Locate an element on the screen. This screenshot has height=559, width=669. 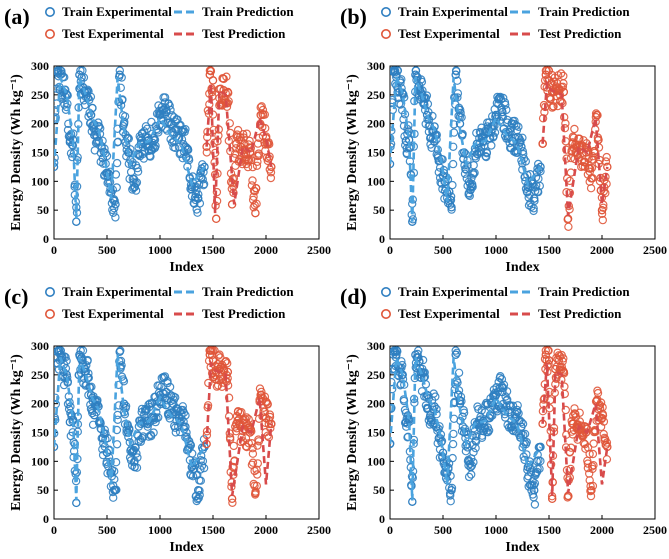
x-tick-label: 2000 is located at coordinates (602, 530).